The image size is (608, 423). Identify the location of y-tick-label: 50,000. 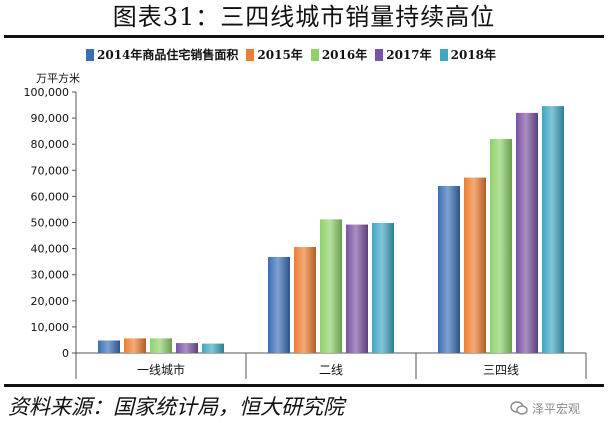
(50, 223).